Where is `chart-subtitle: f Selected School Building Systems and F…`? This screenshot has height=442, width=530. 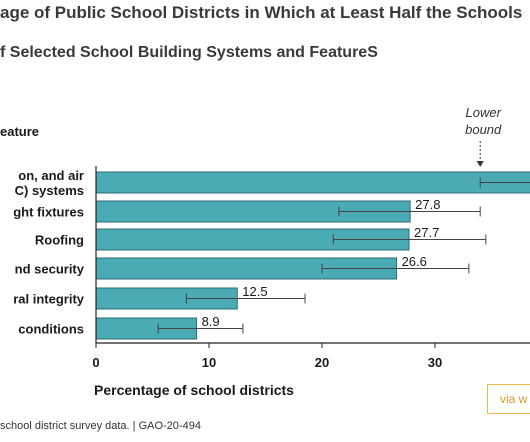 chart-subtitle: f Selected School Building Systems and F… is located at coordinates (189, 52).